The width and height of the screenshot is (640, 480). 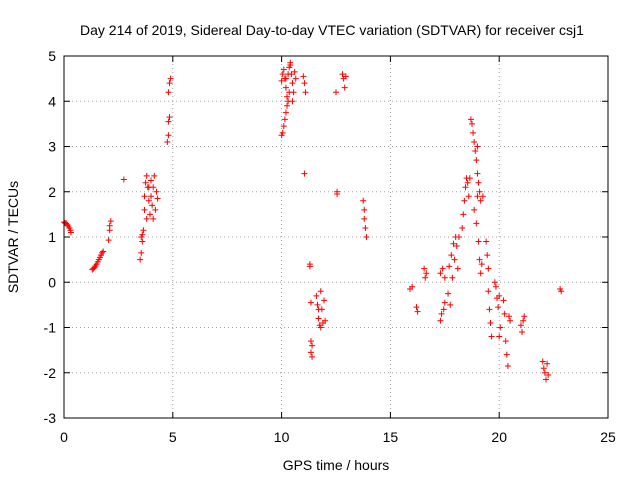 I want to click on y-tick-label: 1, so click(x=52, y=237).